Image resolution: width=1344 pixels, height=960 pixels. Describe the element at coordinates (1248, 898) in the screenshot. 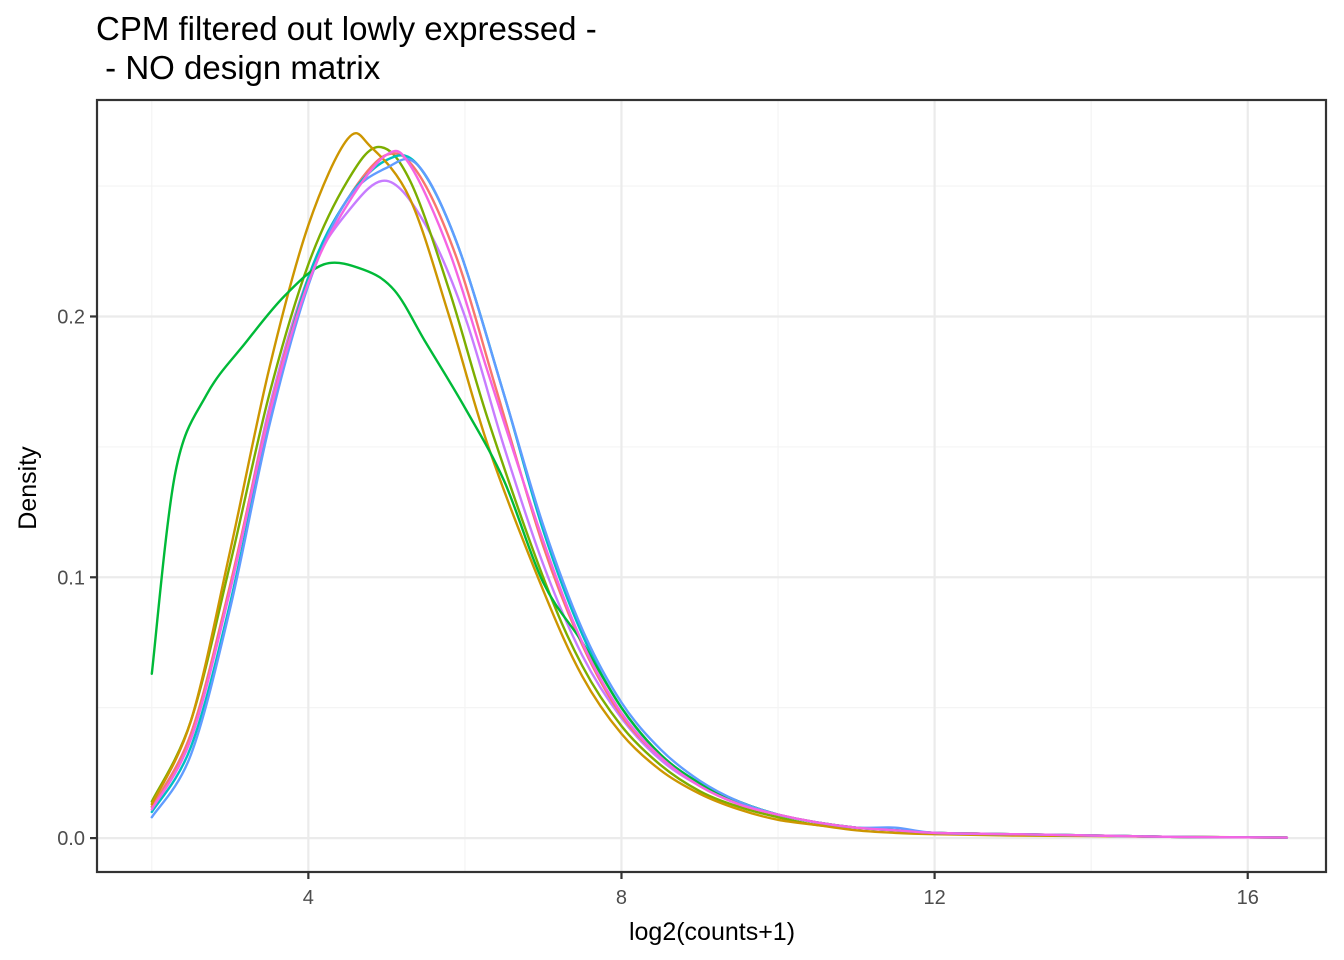

I see `x-tick-label: 16` at that location.